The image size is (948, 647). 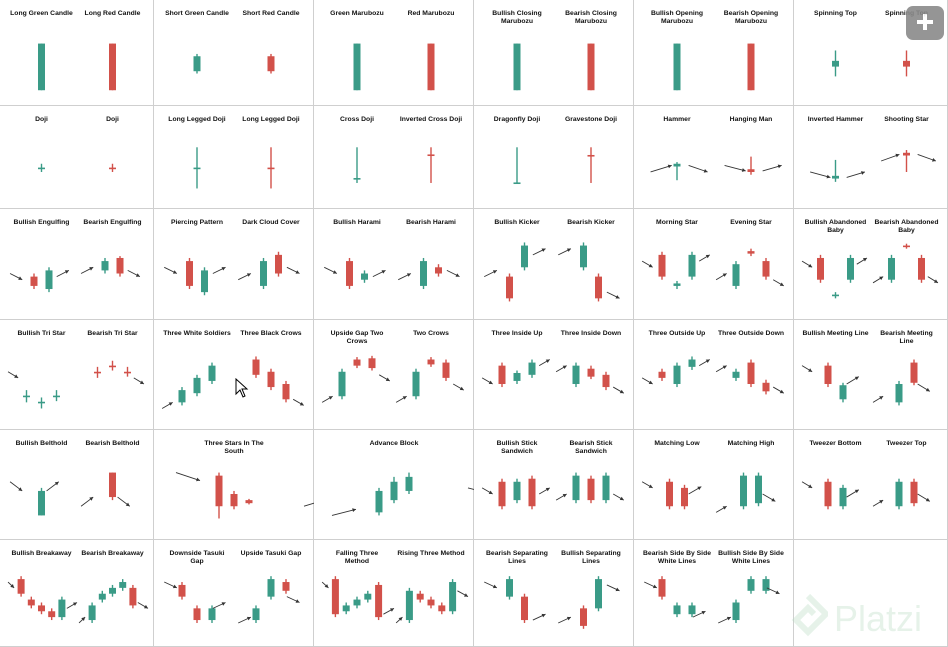 What do you see at coordinates (835, 443) in the screenshot?
I see `pattern-label: Tweezer Bottom` at bounding box center [835, 443].